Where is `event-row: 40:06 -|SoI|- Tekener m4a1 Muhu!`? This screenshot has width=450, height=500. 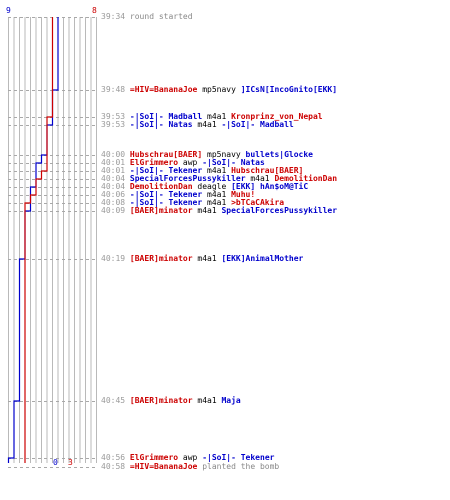 event-row: 40:06 -|SoI|- Tekener m4a1 Muhu! is located at coordinates (178, 195).